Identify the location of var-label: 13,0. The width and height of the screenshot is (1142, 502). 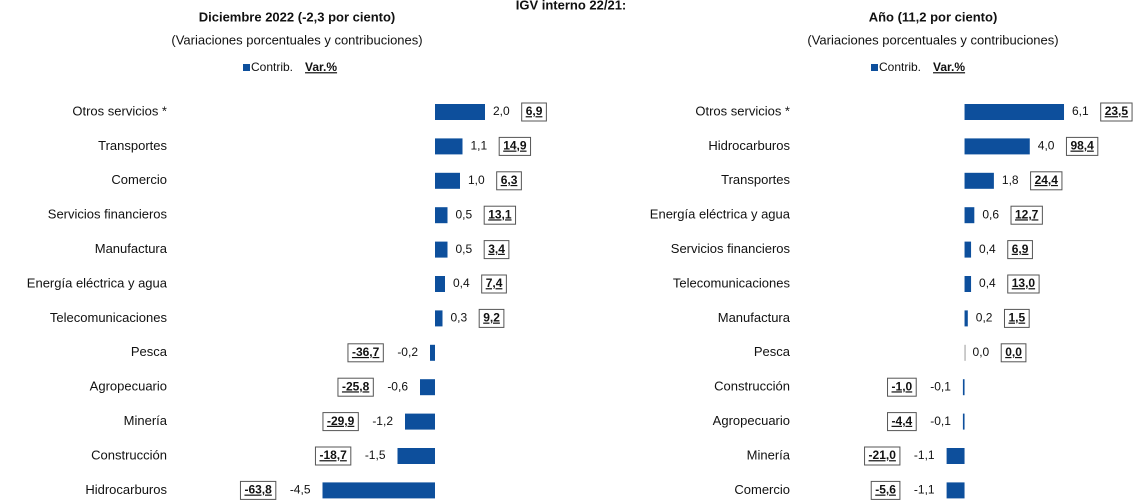
(1024, 283).